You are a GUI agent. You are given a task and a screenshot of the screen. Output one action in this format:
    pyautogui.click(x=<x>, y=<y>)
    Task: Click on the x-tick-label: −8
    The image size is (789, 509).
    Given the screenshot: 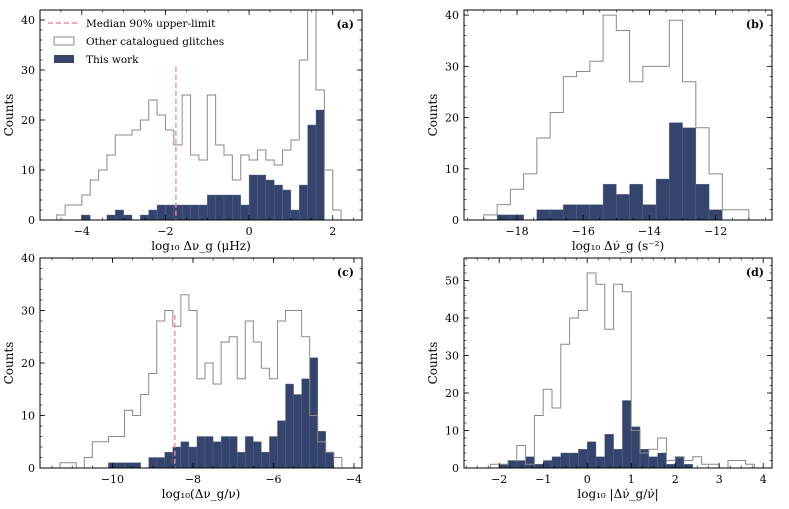 What is the action you would take?
    pyautogui.click(x=193, y=479)
    